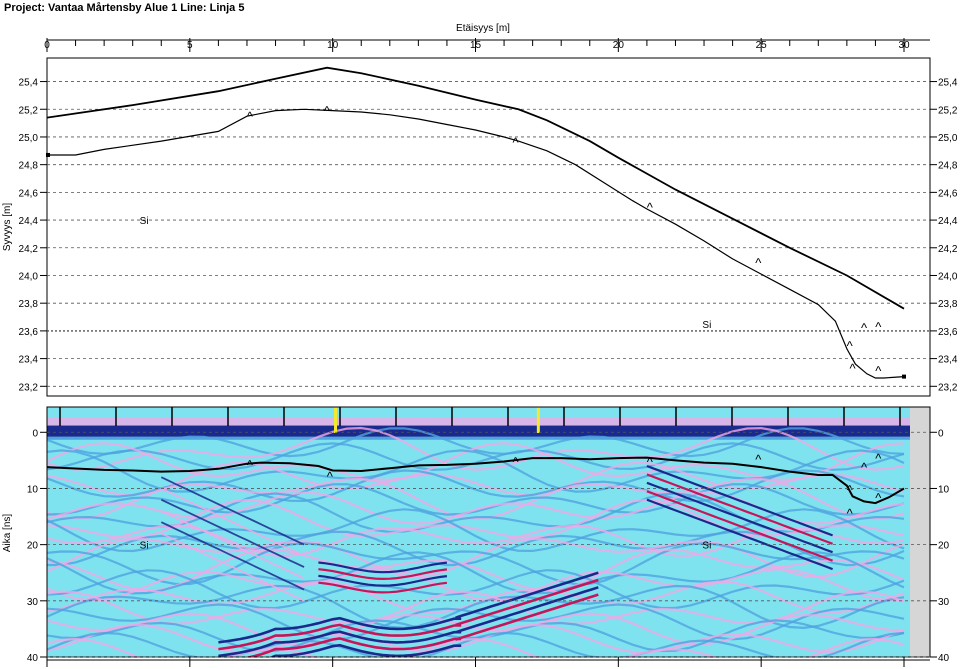  What do you see at coordinates (944, 602) in the screenshot?
I see `y-tick-label: 30` at bounding box center [944, 602].